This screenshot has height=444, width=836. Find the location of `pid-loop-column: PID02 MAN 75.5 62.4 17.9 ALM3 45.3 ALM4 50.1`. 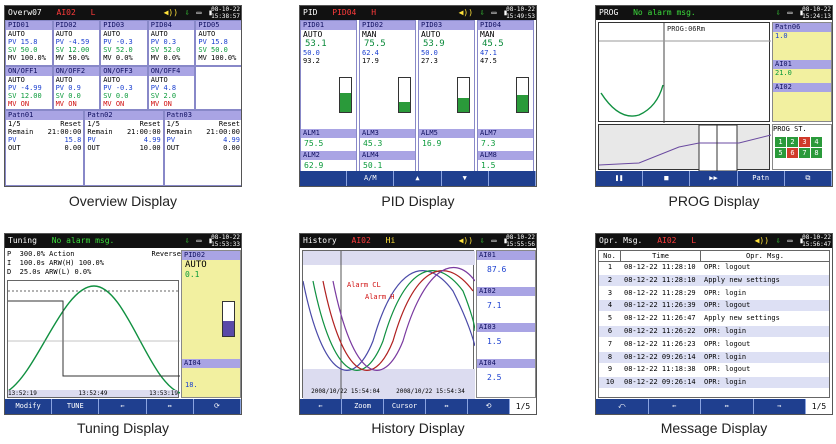

pid-loop-column: PID02 MAN 75.5 62.4 17.9 ALM3 45.3 ALM4 50.1 is located at coordinates (387, 96).